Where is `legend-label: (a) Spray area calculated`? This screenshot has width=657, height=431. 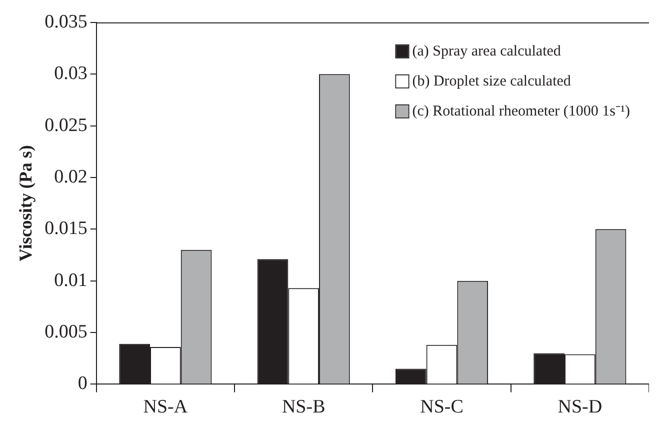 legend-label: (a) Spray area calculated is located at coordinates (487, 51).